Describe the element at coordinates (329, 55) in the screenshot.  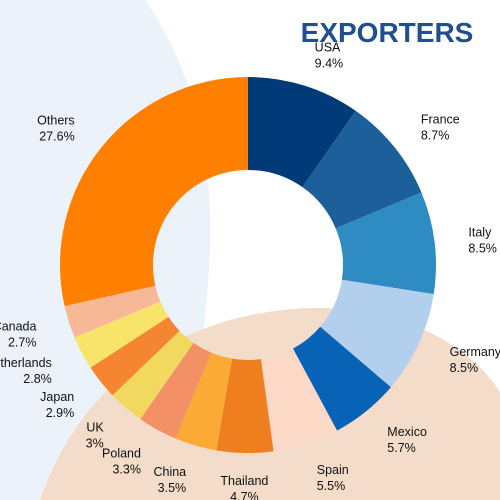
I see `label-usa: USA 9.4%` at that location.